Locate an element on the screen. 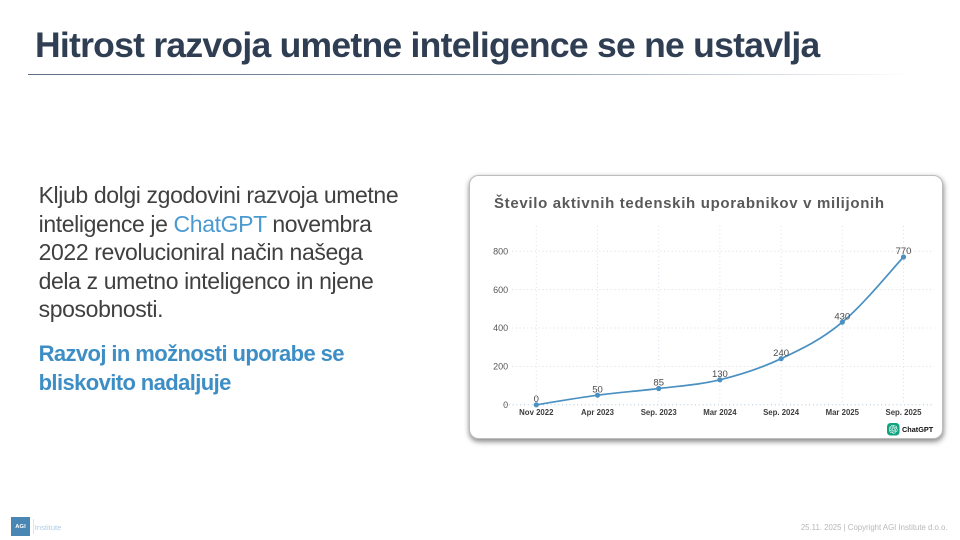  svg-text: 200 is located at coordinates (500, 367).